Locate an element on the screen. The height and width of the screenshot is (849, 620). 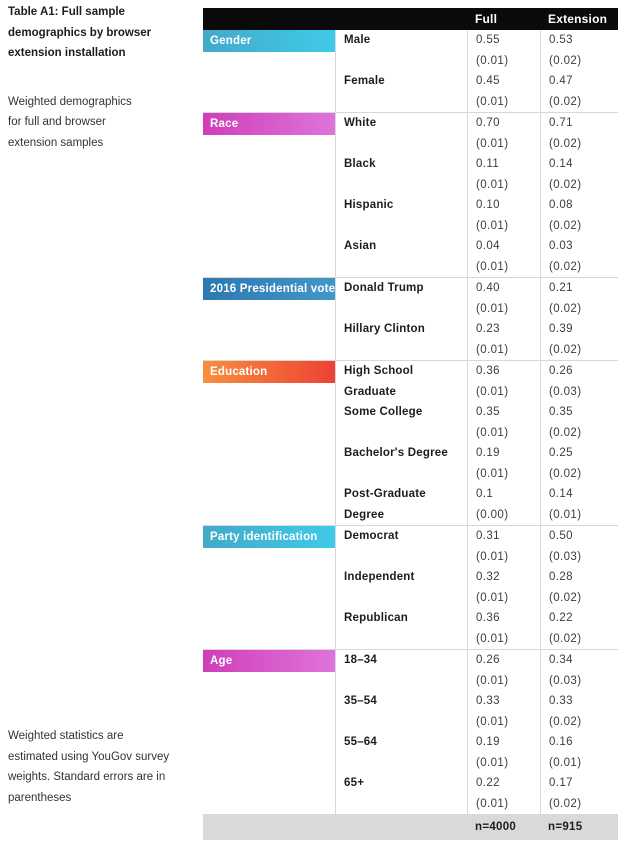
value-extension: 0.50 is located at coordinates (561, 536).